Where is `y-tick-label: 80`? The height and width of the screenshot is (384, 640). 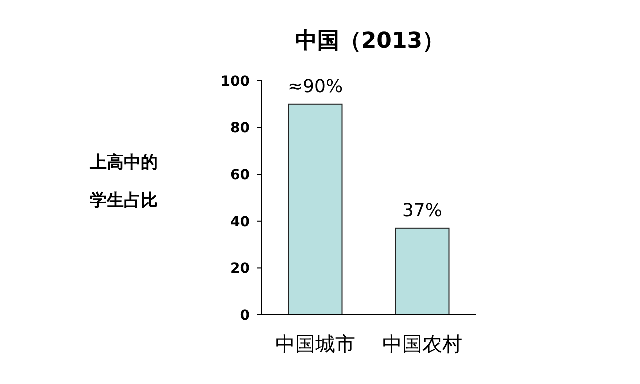 y-tick-label: 80 is located at coordinates (240, 128).